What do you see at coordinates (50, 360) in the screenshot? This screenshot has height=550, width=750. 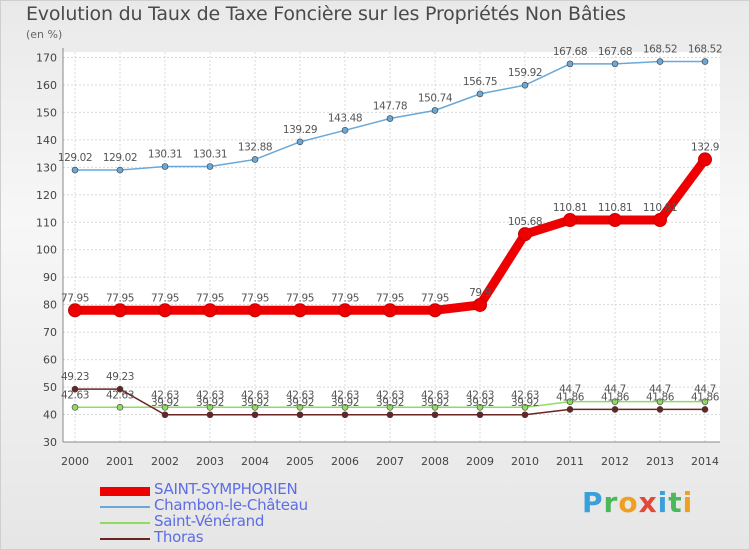 I see `y-tick-label: 60` at bounding box center [50, 360].